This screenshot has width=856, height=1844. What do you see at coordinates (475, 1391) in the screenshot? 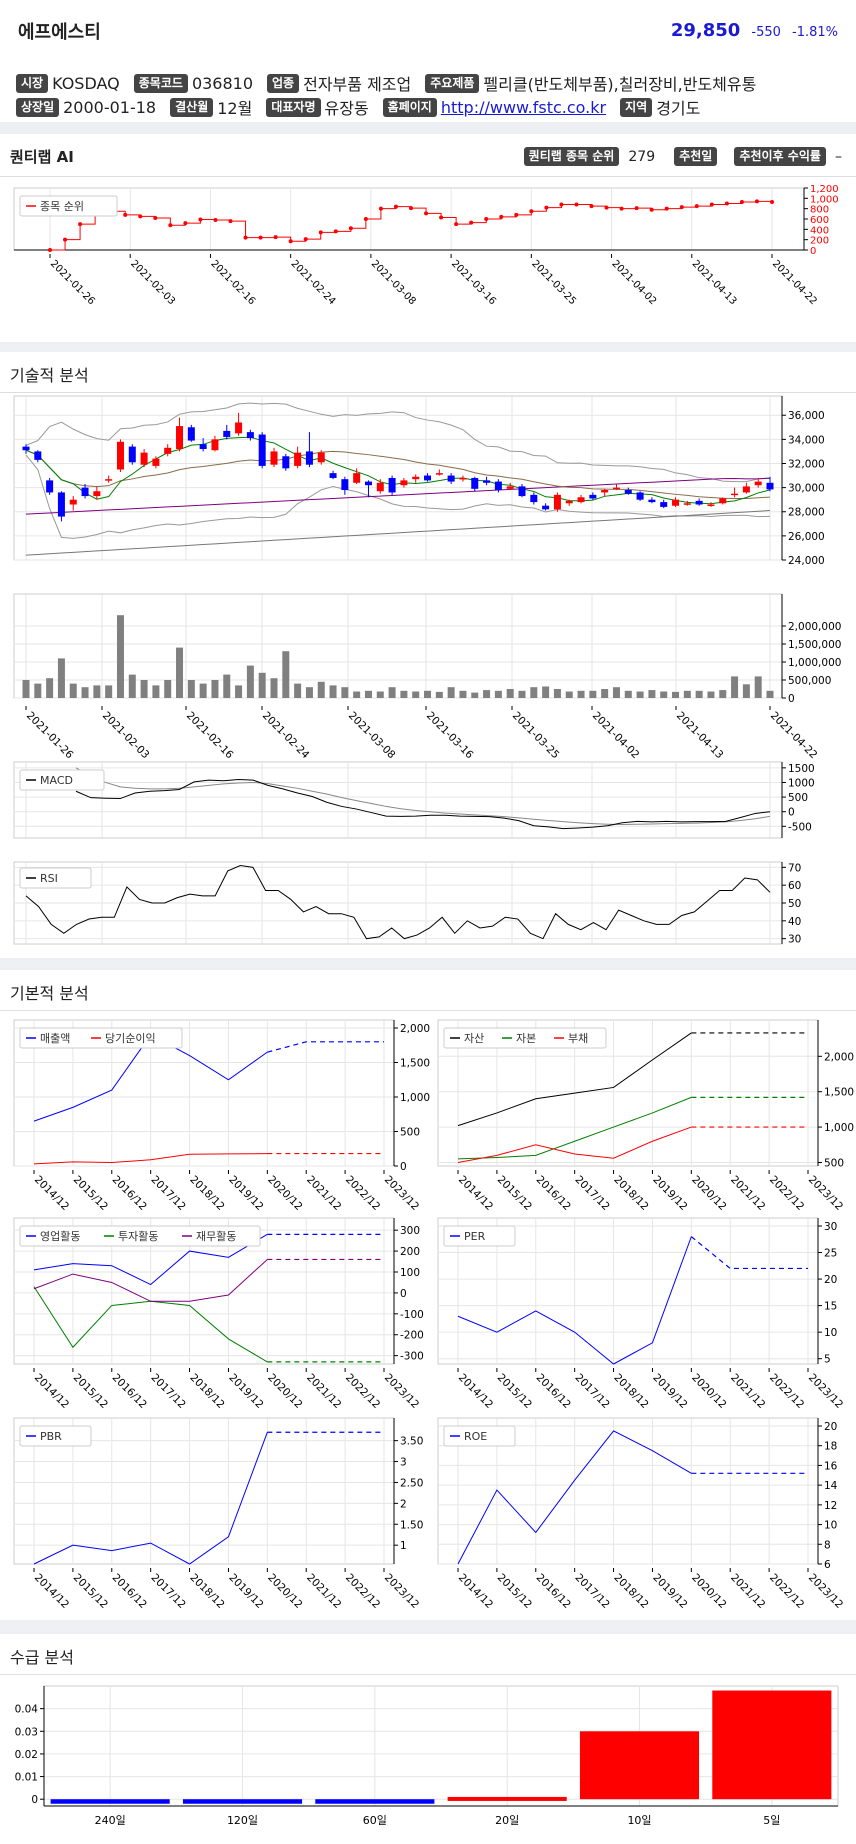
I see `x-tick-label: 2014/12` at bounding box center [475, 1391].